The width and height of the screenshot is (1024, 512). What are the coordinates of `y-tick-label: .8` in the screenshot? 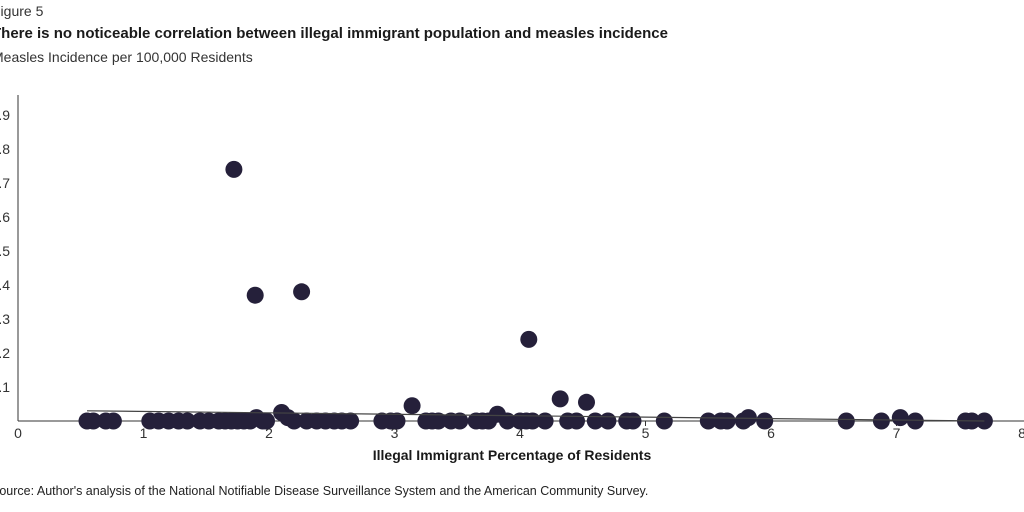 It's located at (5, 149).